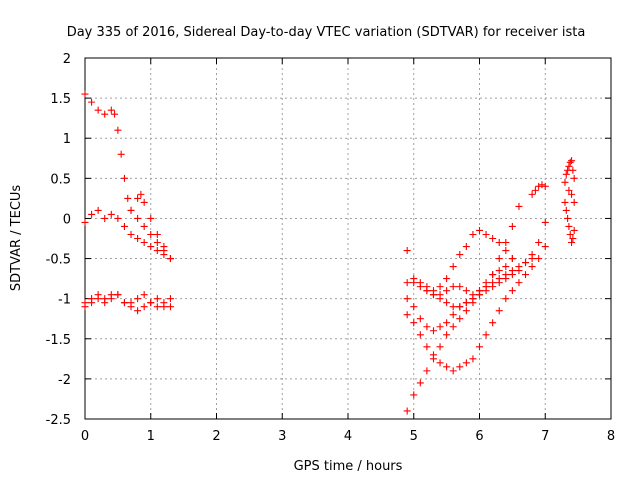 This screenshot has height=480, width=640. What do you see at coordinates (60, 99) in the screenshot?
I see `y-tick-label: 1.5` at bounding box center [60, 99].